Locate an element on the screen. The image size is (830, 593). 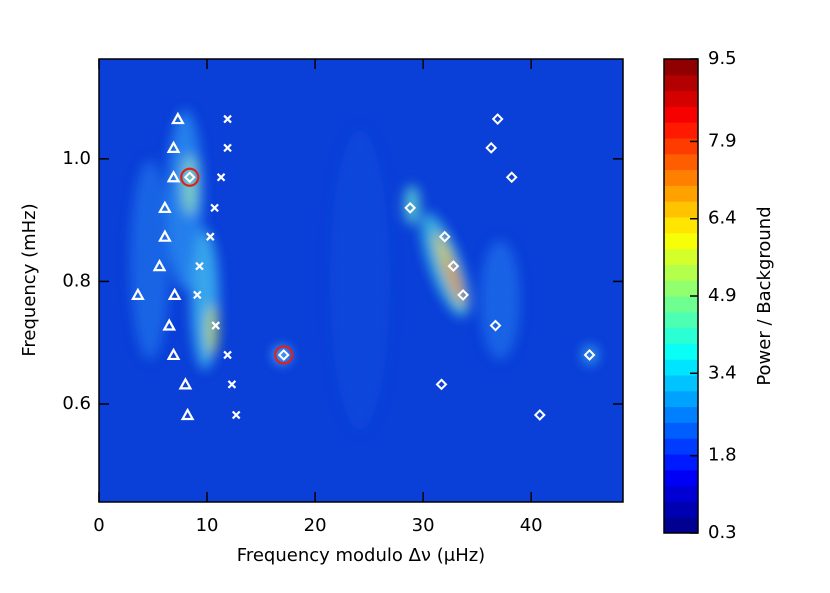
x-tick-label: 20 is located at coordinates (315, 525).